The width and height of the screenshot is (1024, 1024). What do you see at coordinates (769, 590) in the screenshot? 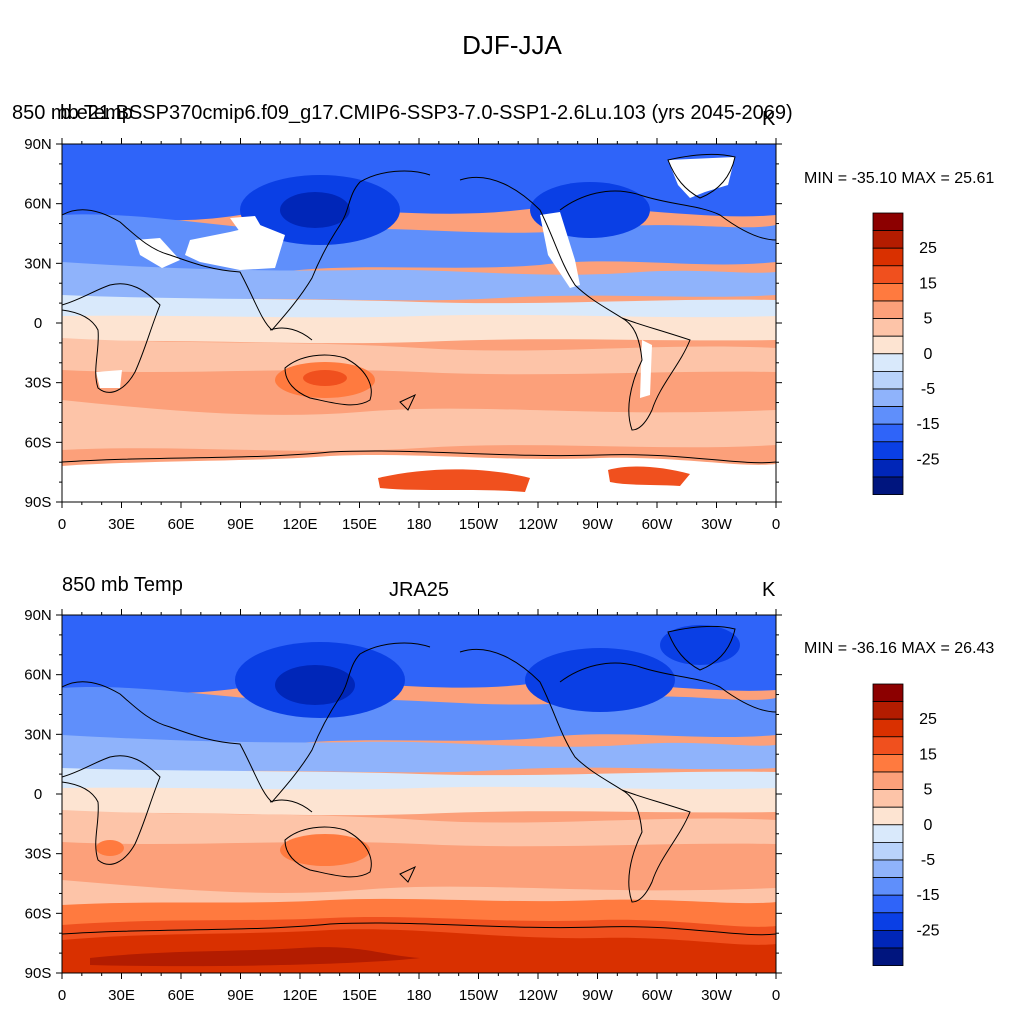
I see `panel2-units: K` at bounding box center [769, 590].